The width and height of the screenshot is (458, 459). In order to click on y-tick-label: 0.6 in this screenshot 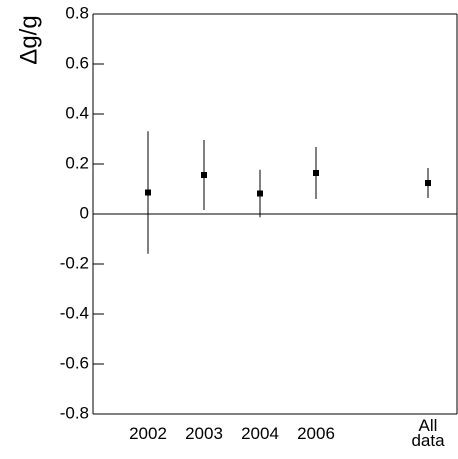, I will do `click(77, 62)`.